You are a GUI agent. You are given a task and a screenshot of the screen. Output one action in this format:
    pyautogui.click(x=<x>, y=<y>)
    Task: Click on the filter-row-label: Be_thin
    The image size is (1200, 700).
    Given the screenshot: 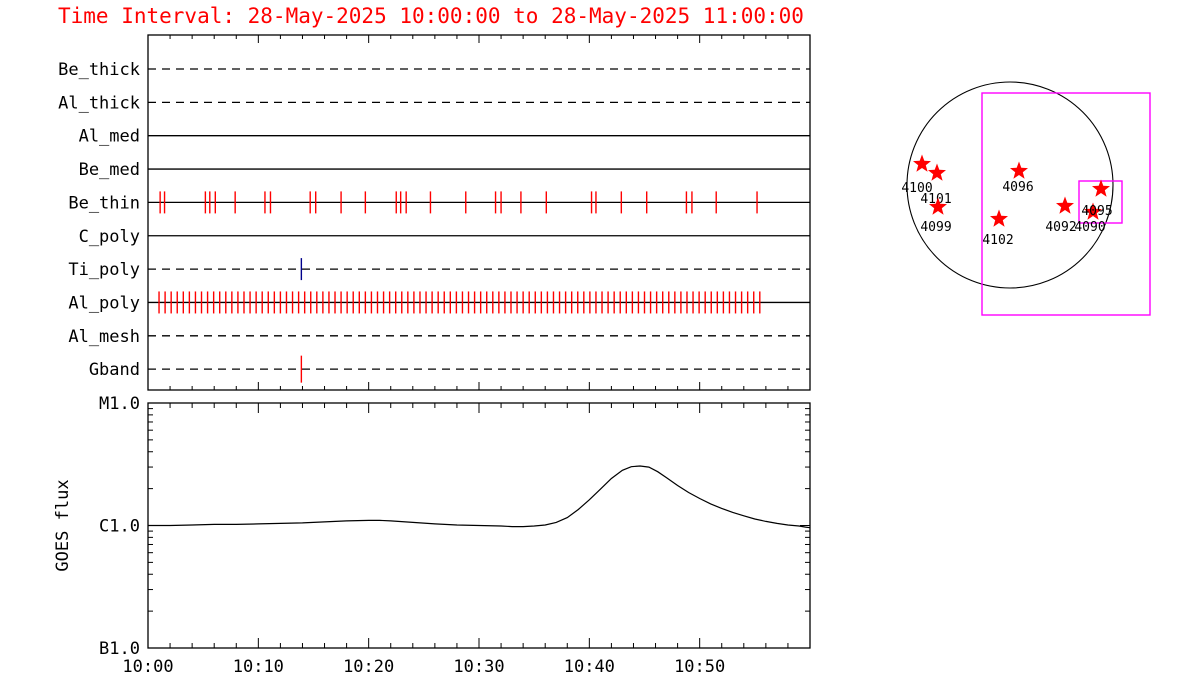 What is the action you would take?
    pyautogui.click(x=104, y=203)
    